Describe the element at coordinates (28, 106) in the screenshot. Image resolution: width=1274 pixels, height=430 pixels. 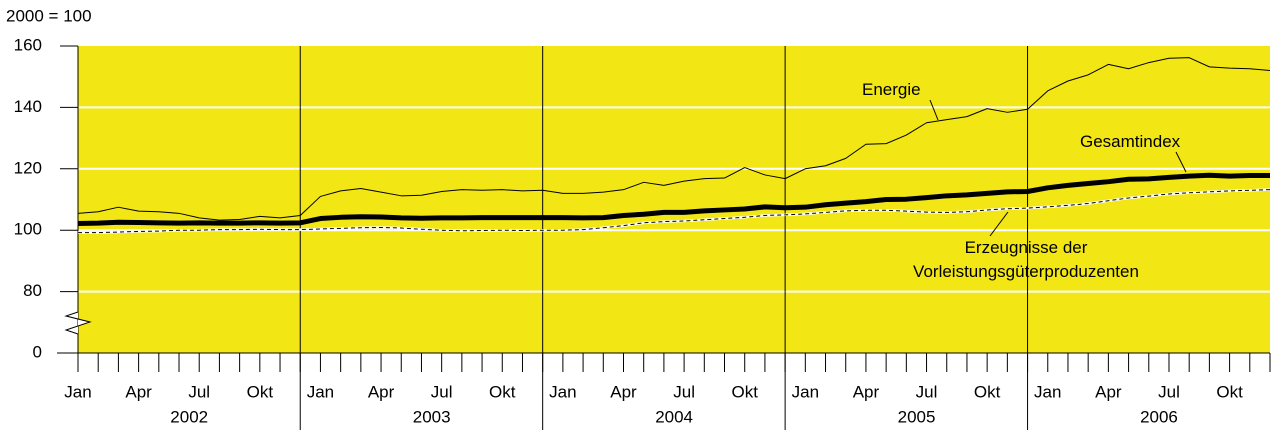
I see `y-tick-label: 140` at that location.